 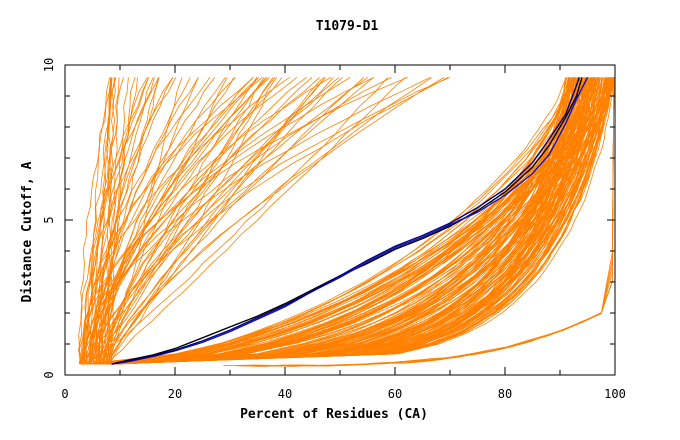 What do you see at coordinates (64, 394) in the screenshot?
I see `x-tick-label: 0` at bounding box center [64, 394].